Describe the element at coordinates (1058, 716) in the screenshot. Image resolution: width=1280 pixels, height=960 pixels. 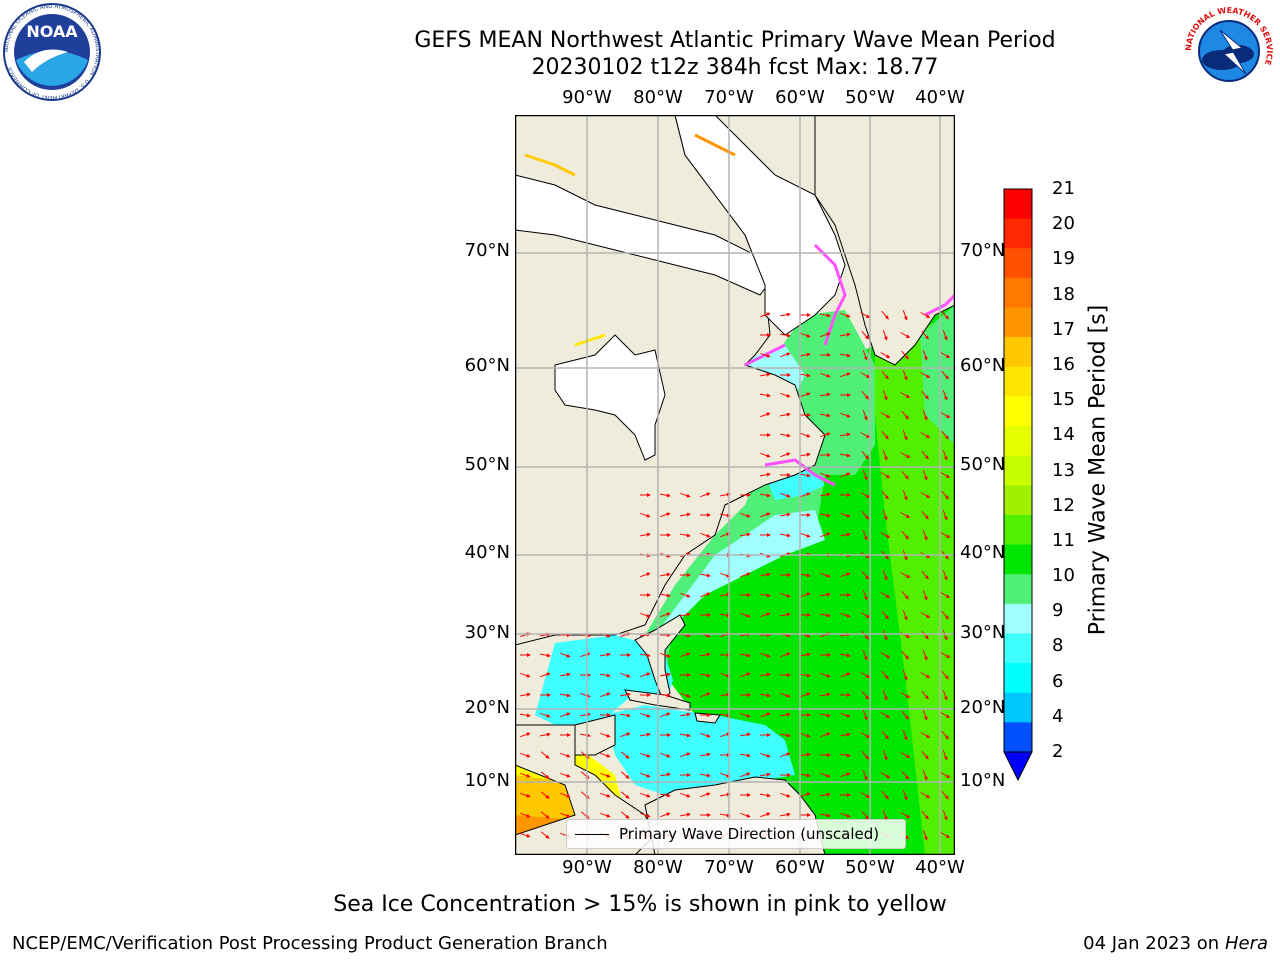
I see `colorbar-tick-label: 4` at that location.